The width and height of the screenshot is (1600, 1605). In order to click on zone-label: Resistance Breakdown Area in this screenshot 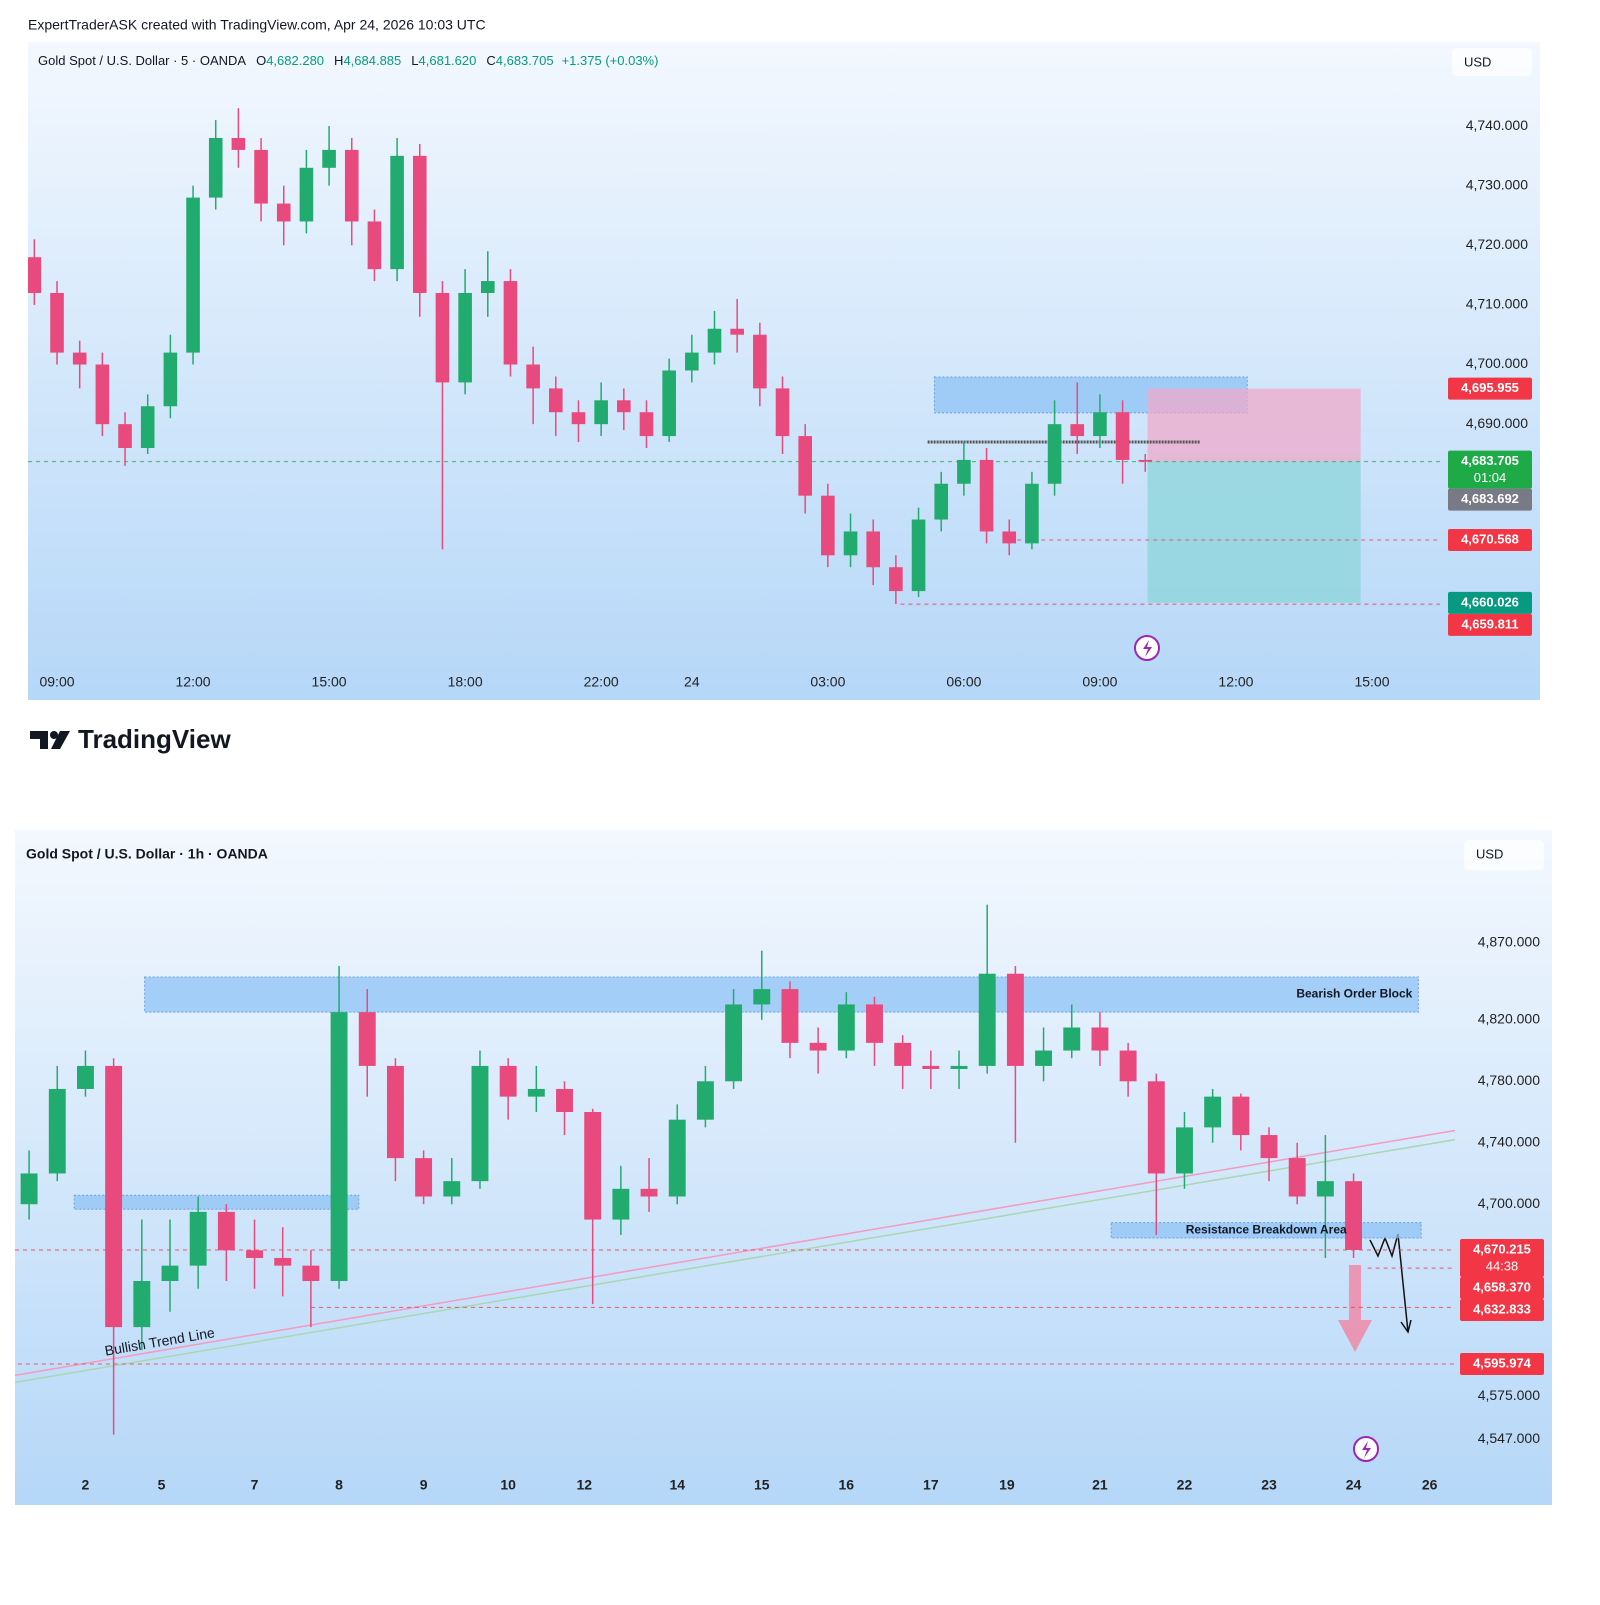, I will do `click(1266, 1229)`.